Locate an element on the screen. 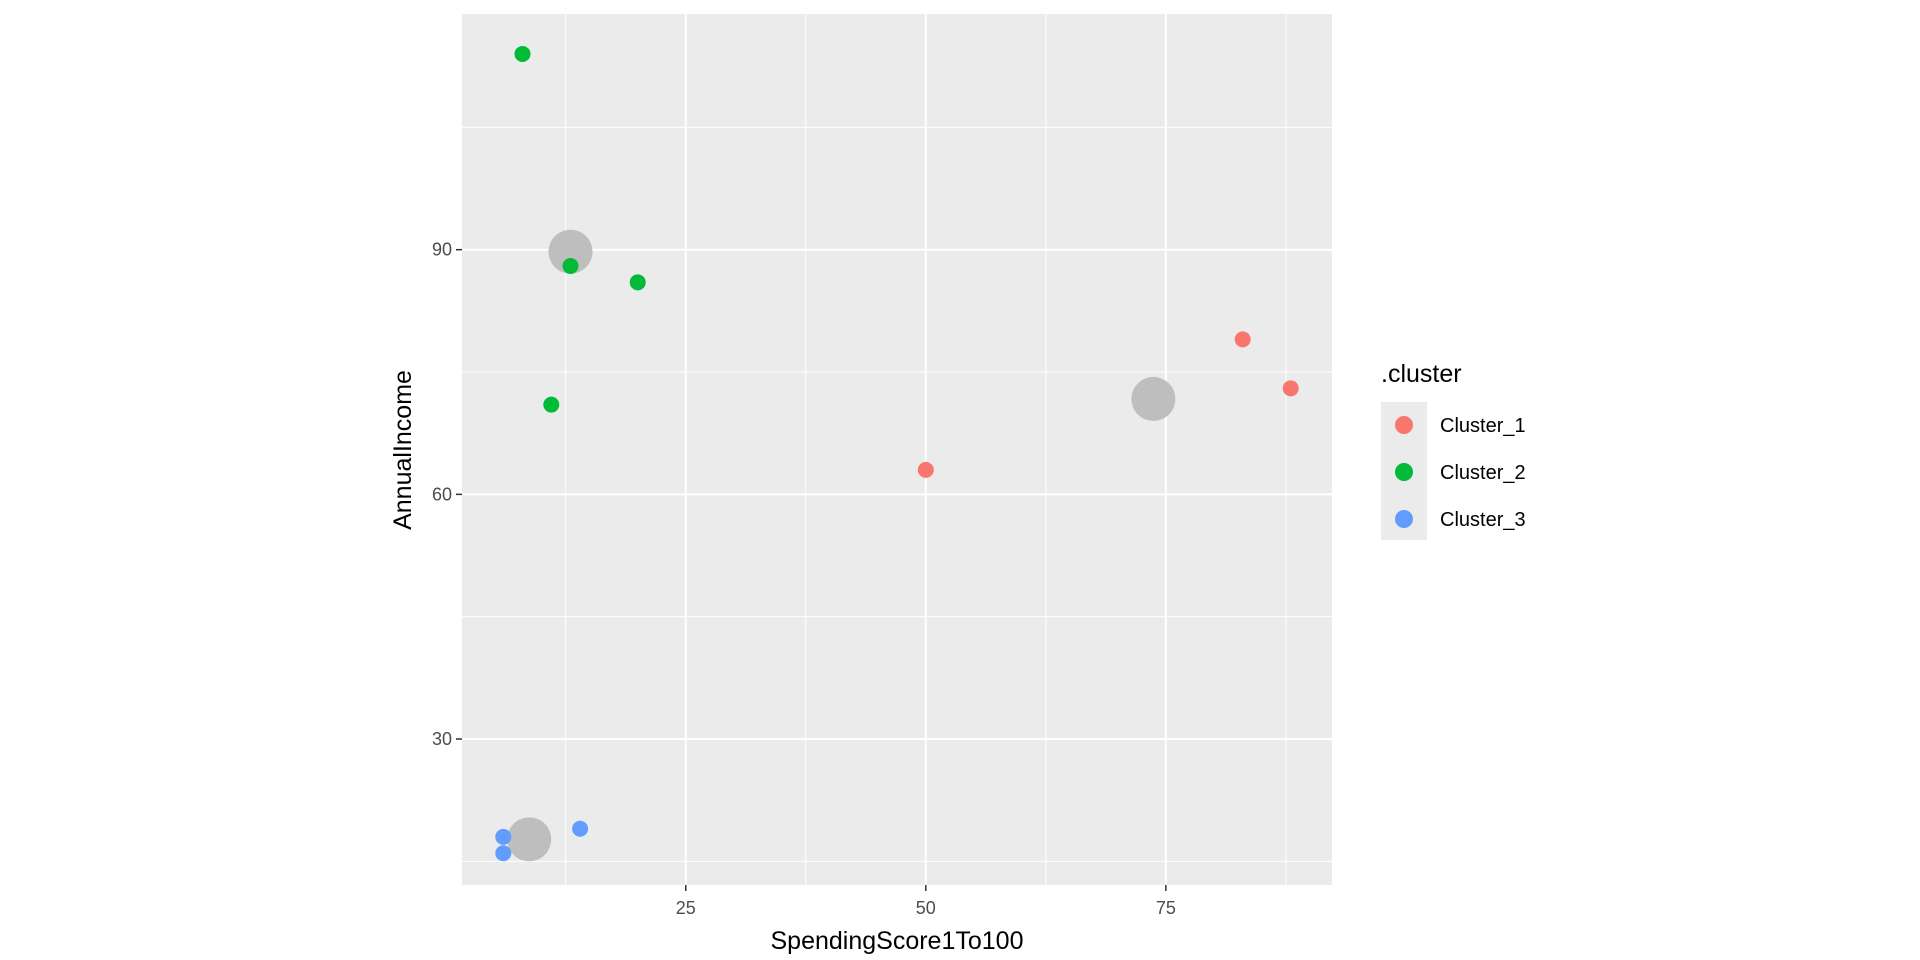 The image size is (1920, 960). x-tick-label: 25 is located at coordinates (686, 908).